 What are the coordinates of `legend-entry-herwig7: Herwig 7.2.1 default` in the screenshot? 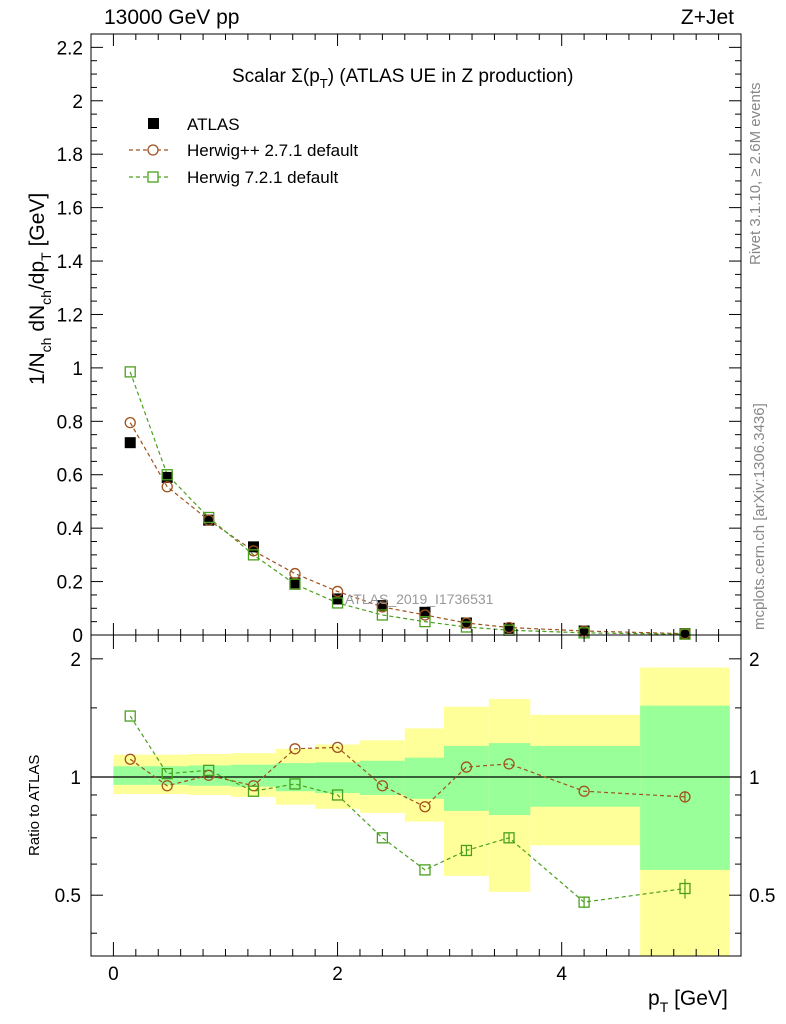 It's located at (233, 177).